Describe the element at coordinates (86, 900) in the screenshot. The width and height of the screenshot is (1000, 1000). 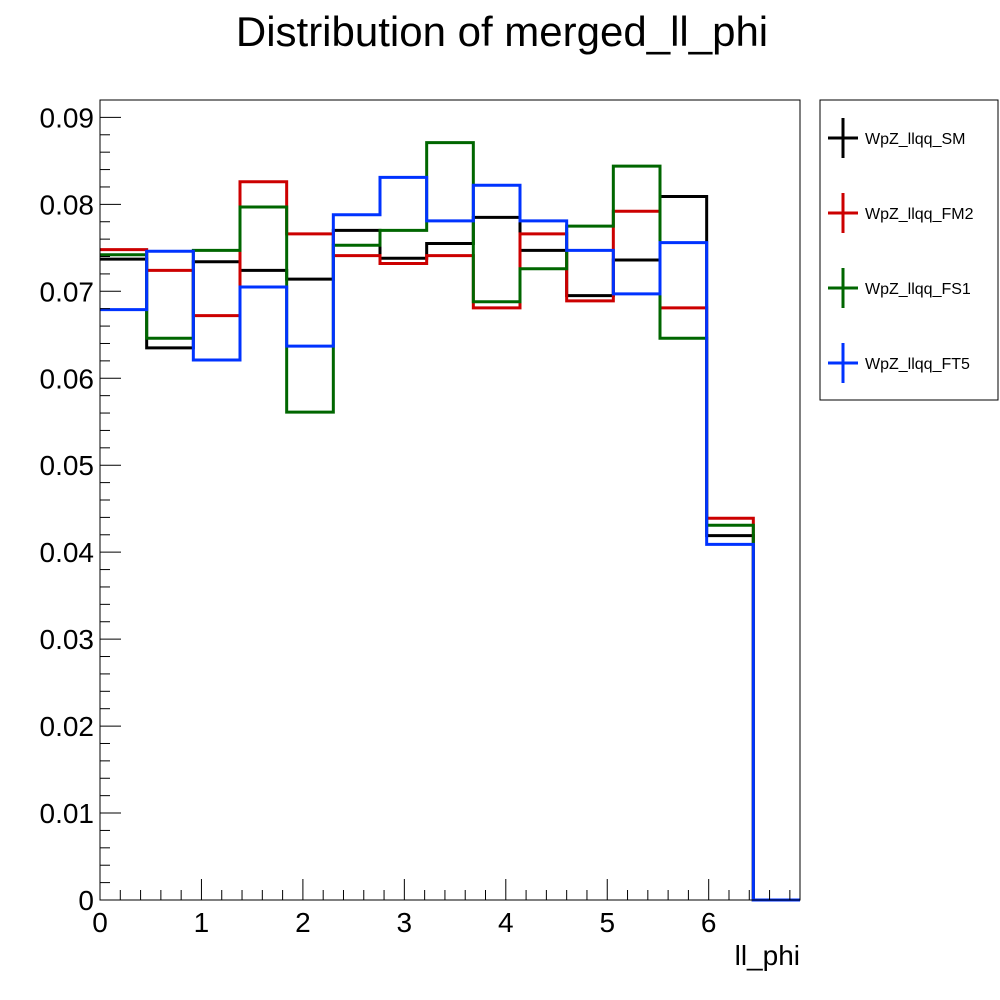
I see `y-tick-label: 0` at that location.